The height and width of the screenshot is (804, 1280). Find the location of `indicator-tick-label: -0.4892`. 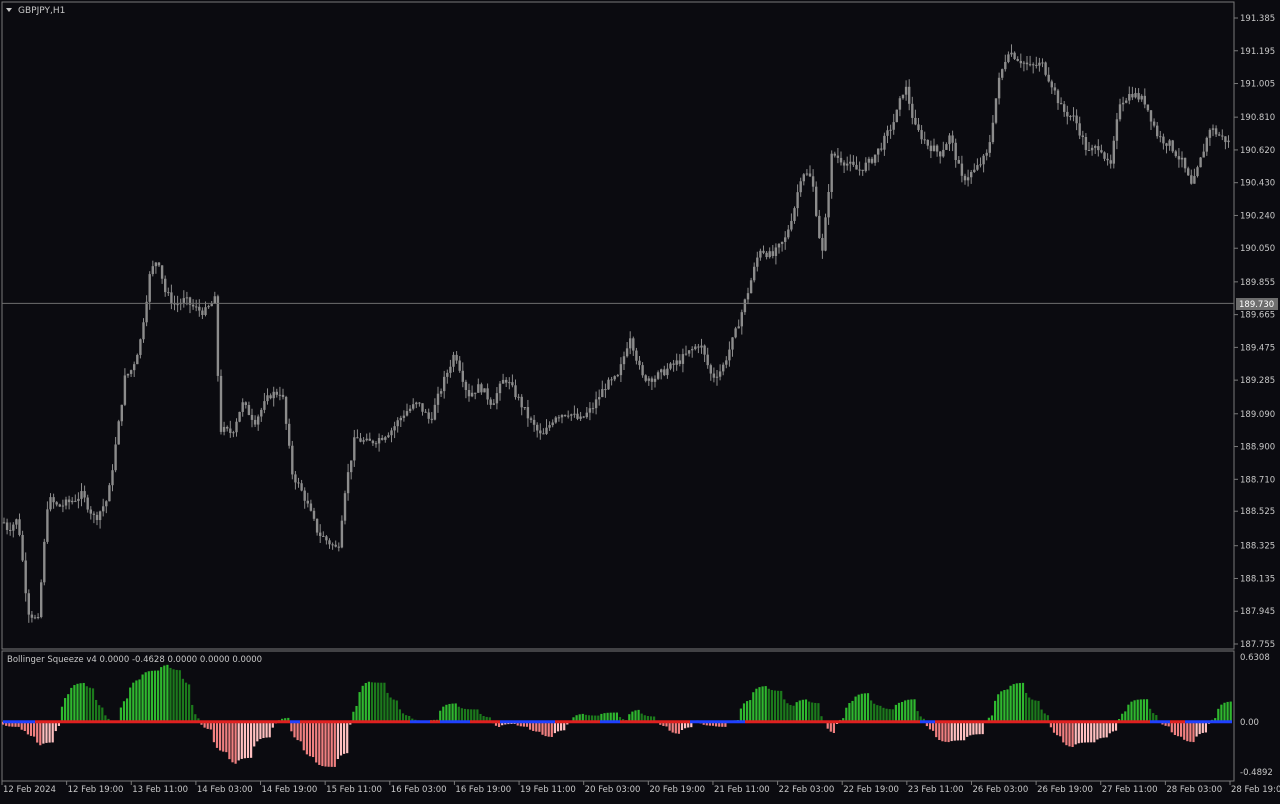

indicator-tick-label: -0.4892 is located at coordinates (1256, 773).